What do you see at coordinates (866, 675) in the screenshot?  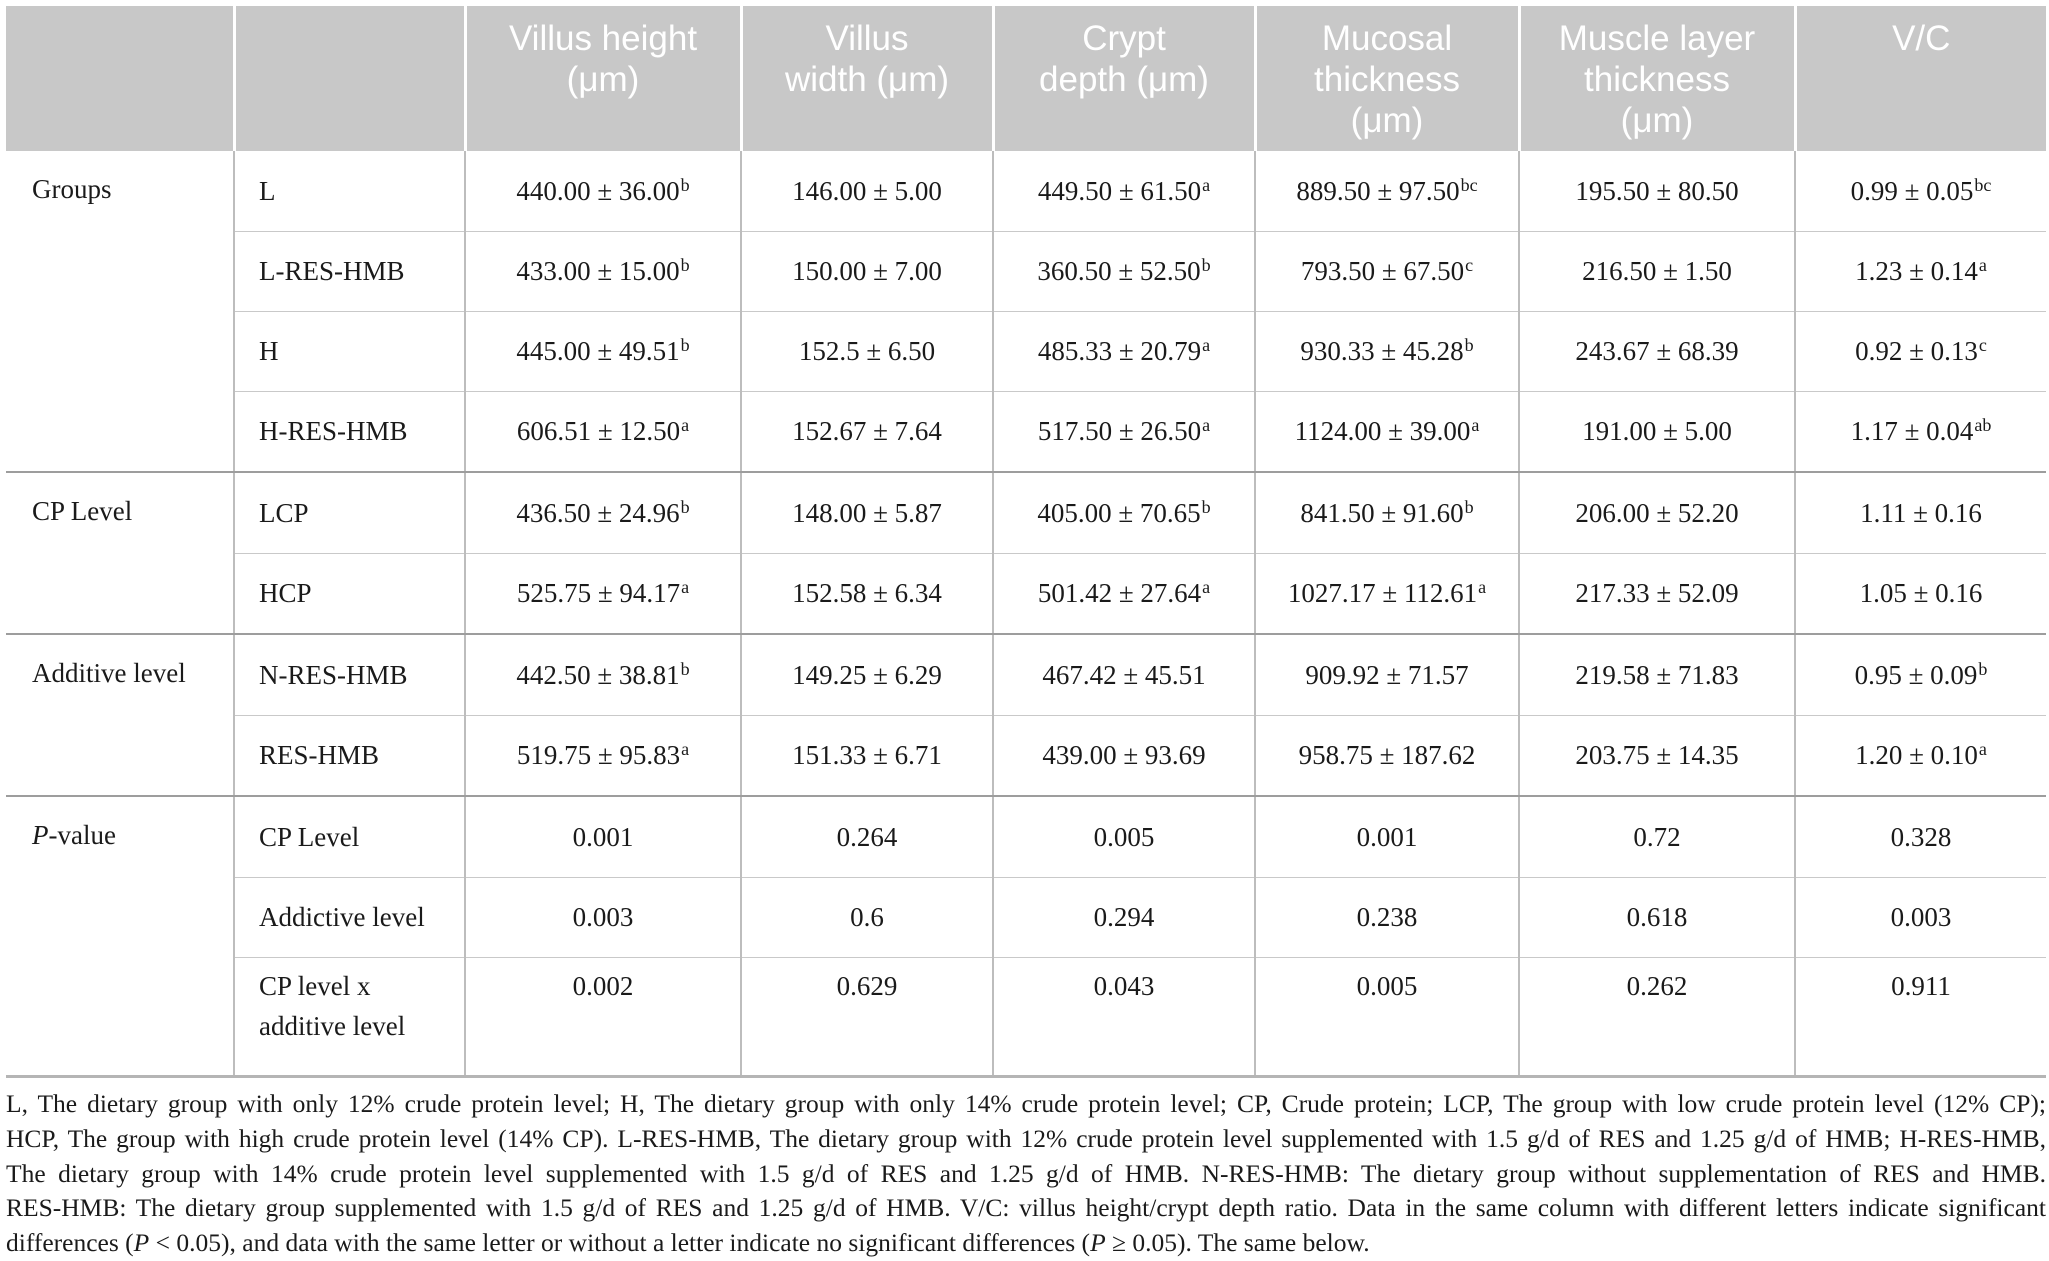 I see `table-cell: 149.25 ± 6.29` at bounding box center [866, 675].